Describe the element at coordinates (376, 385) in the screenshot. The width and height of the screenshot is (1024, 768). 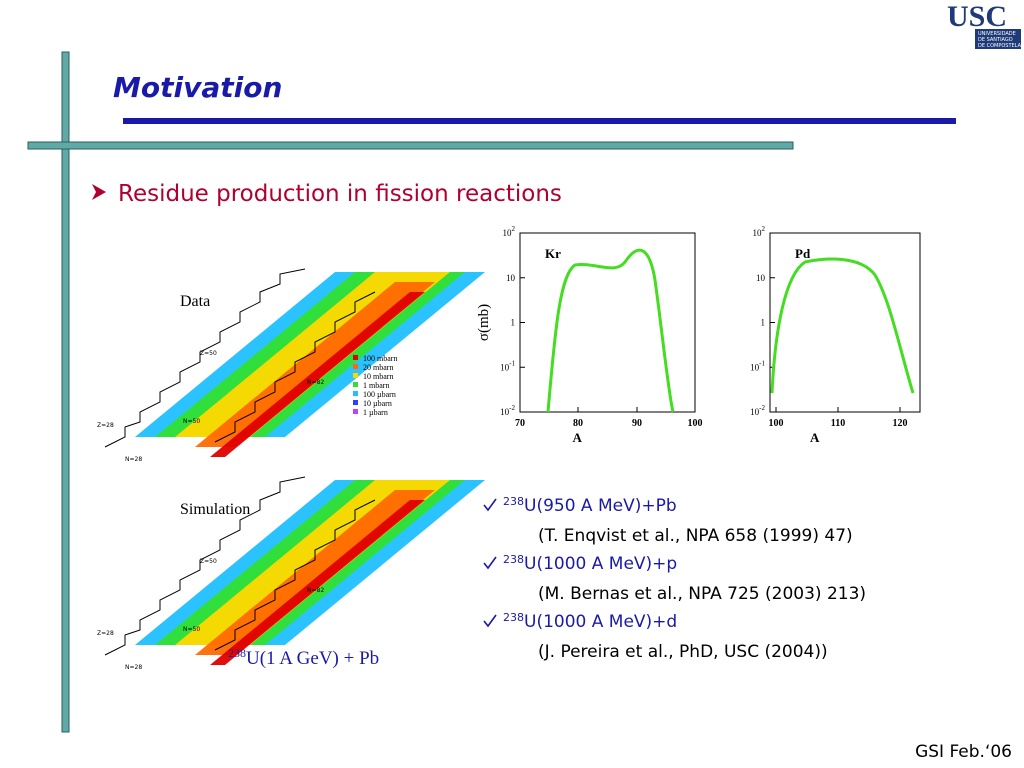
I see `legend-label: 1 mbarn` at that location.